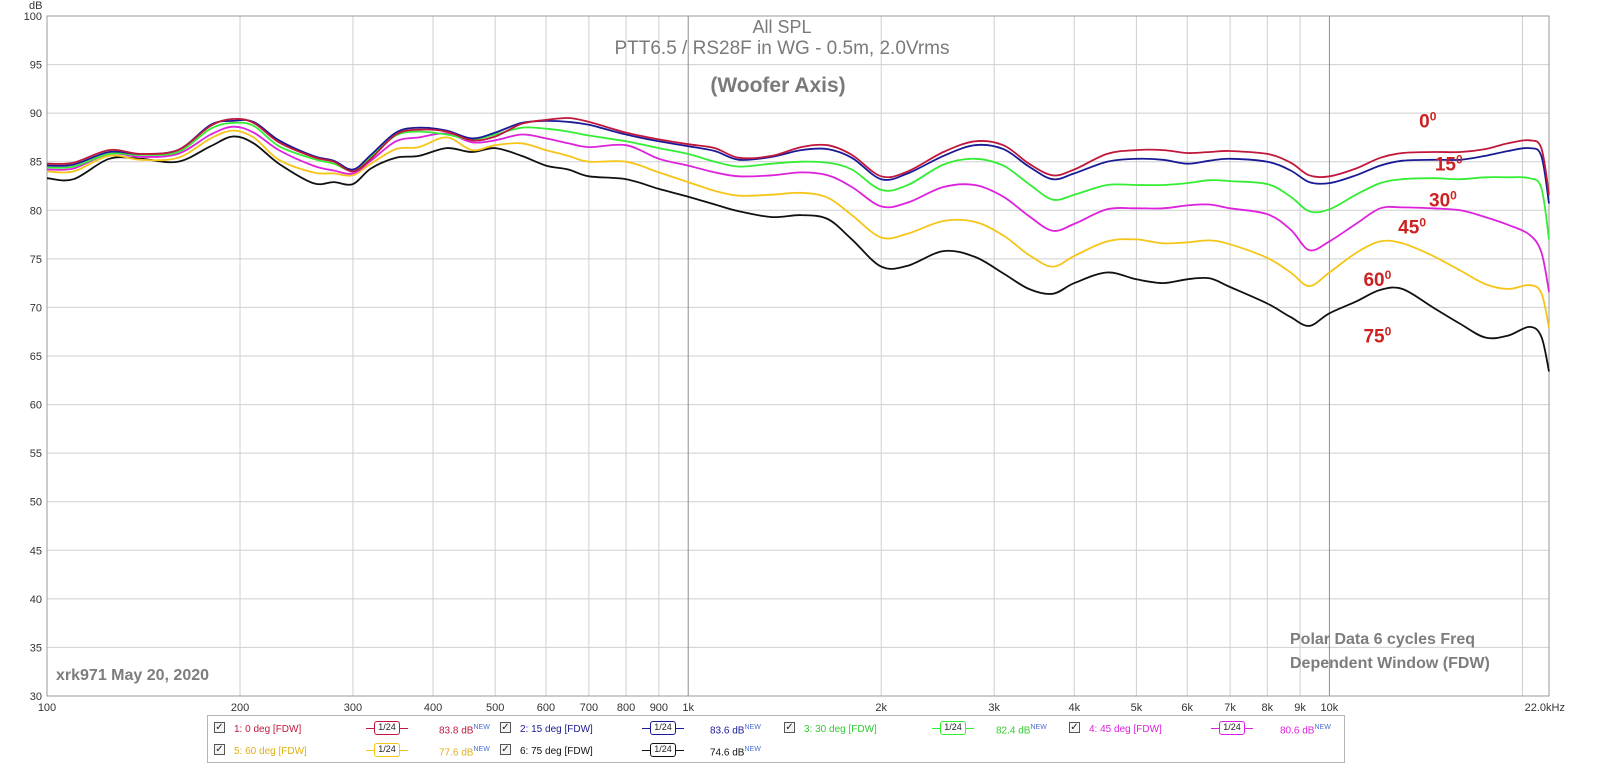 The height and width of the screenshot is (781, 1600). What do you see at coordinates (1187, 708) in the screenshot?
I see `x-tick-label: 6k` at bounding box center [1187, 708].